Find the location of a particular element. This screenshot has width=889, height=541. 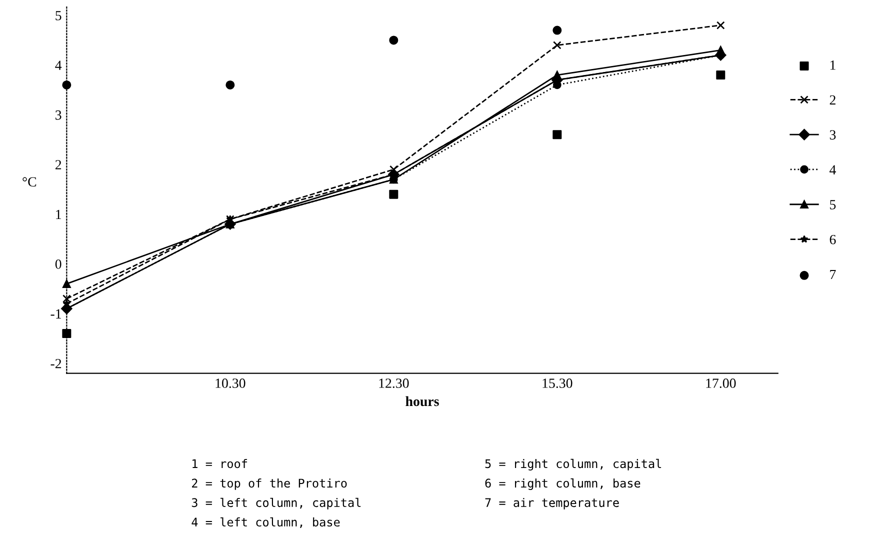

x-axis-title: hours is located at coordinates (422, 401).